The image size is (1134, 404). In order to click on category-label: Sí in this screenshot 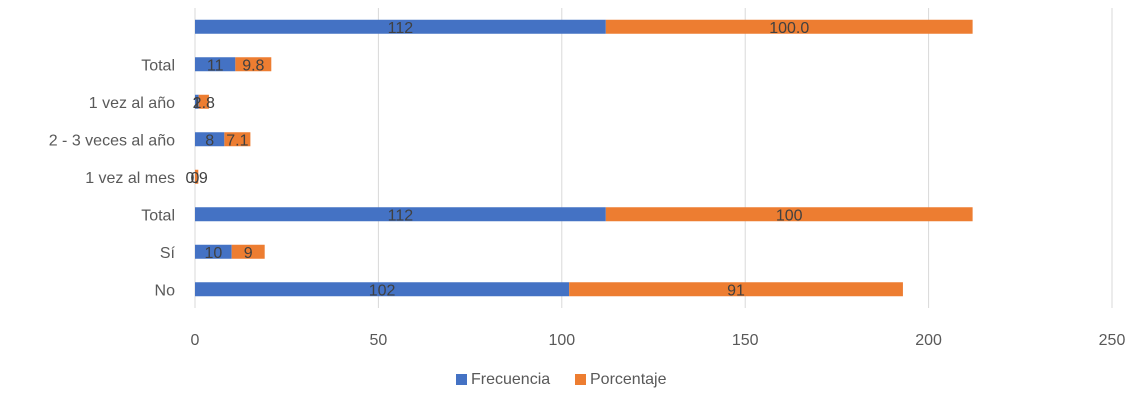, I will do `click(168, 253)`.